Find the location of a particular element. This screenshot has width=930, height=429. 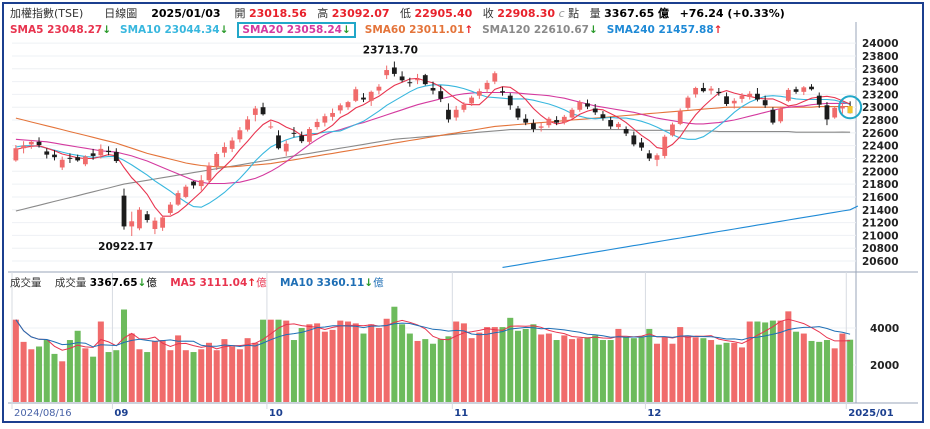

x-tick-label: 09 is located at coordinates (121, 413).